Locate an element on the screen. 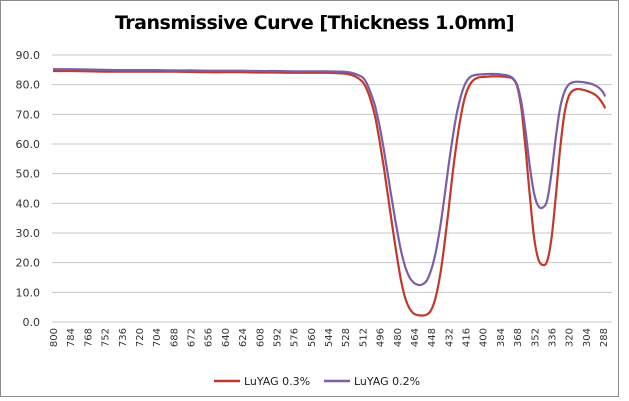 This screenshot has height=401, width=629. y-tick-label: 30.0 is located at coordinates (28, 233).